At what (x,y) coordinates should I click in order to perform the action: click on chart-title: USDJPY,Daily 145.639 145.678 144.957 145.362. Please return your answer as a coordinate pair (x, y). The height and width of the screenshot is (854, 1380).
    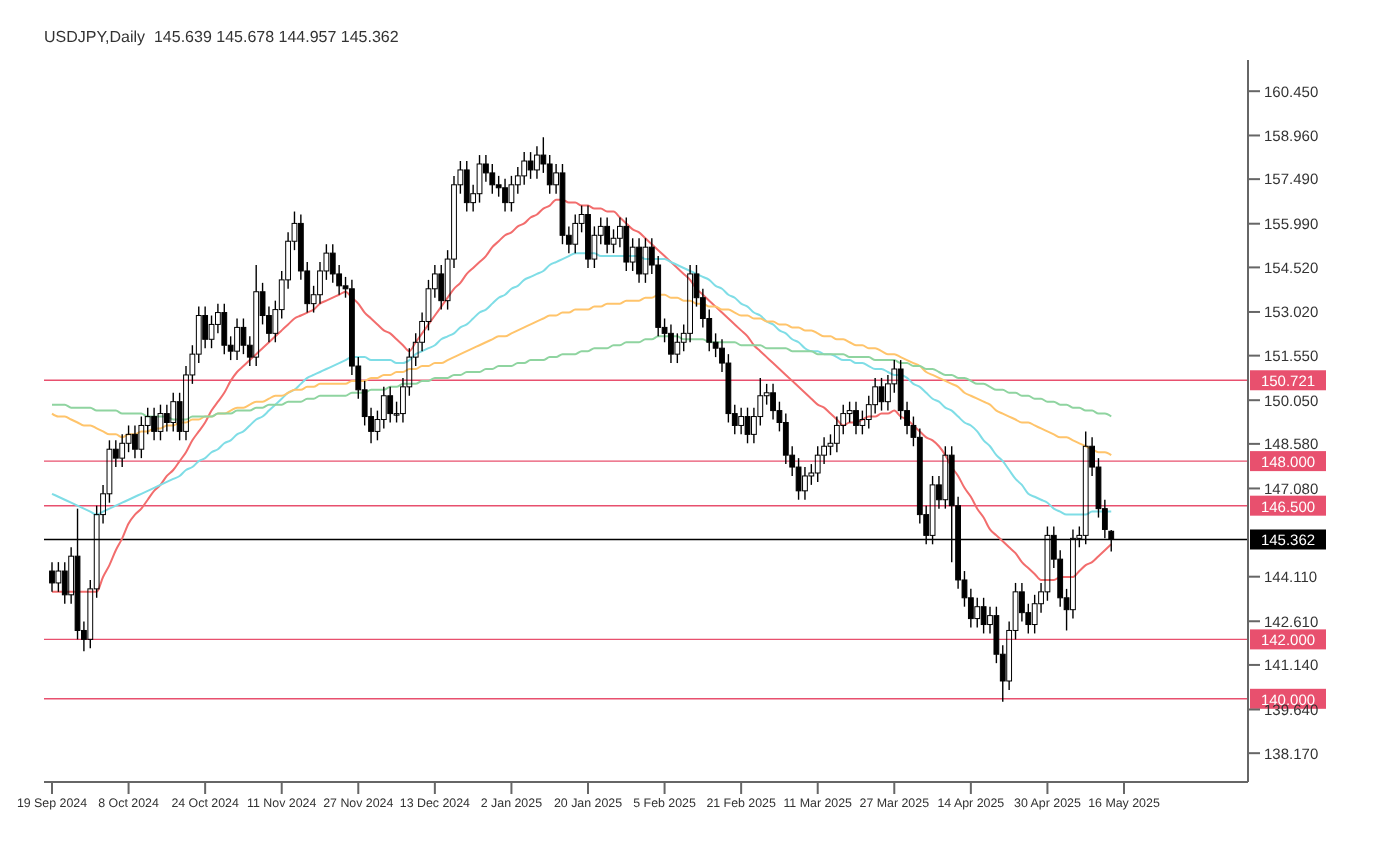
    Looking at the image, I should click on (221, 37).